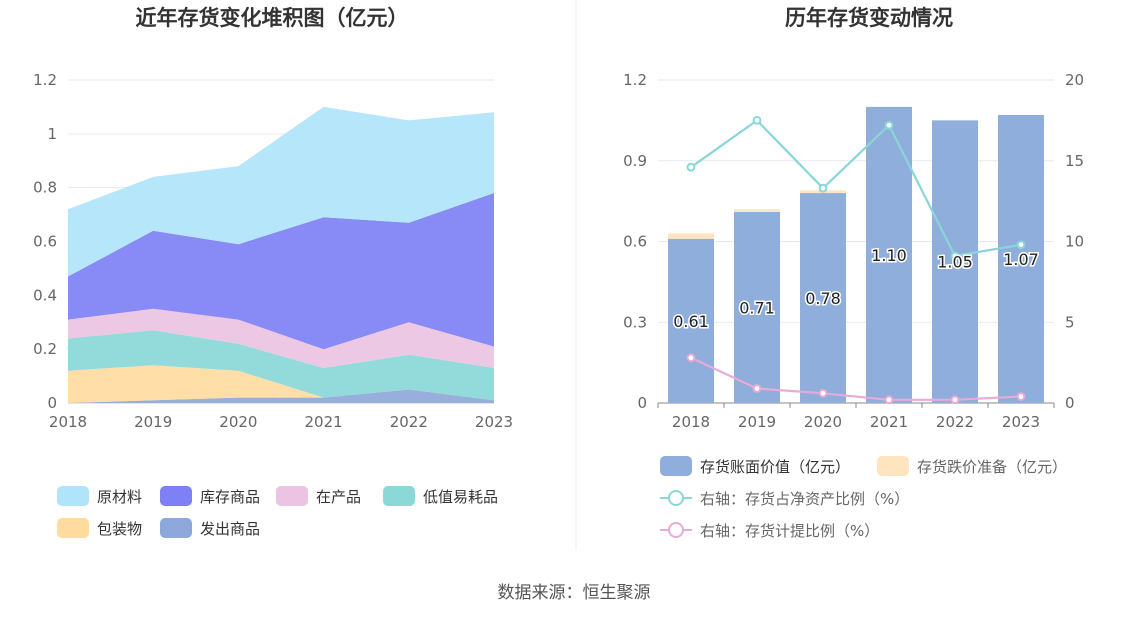  Describe the element at coordinates (635, 161) in the screenshot. I see `y-tick-label: 0.9` at that location.